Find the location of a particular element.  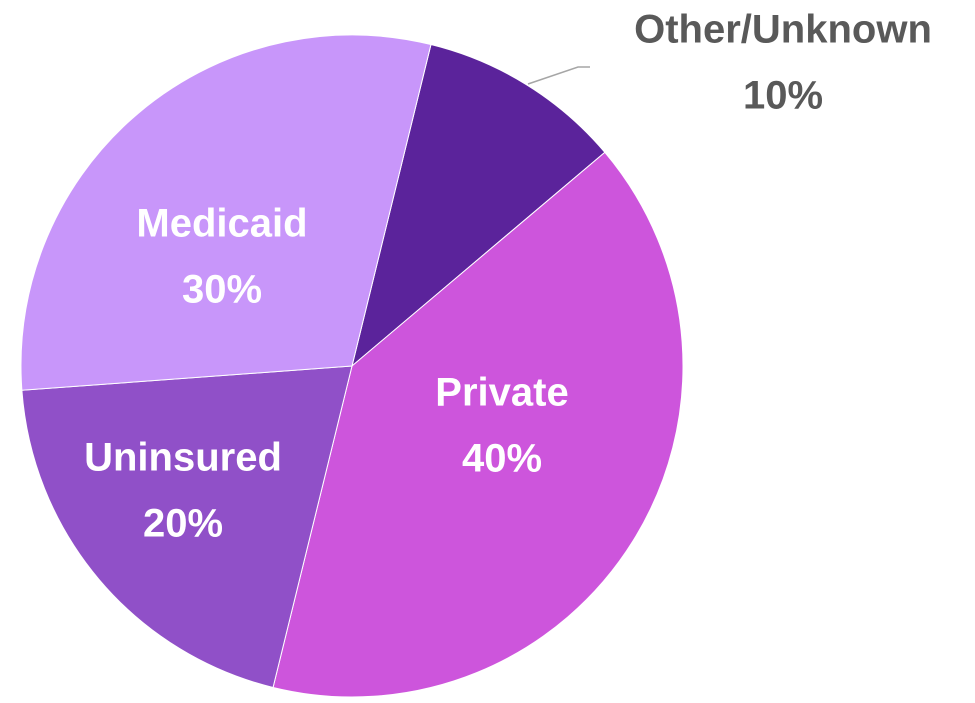

slice-value-label: 20% is located at coordinates (183, 524).